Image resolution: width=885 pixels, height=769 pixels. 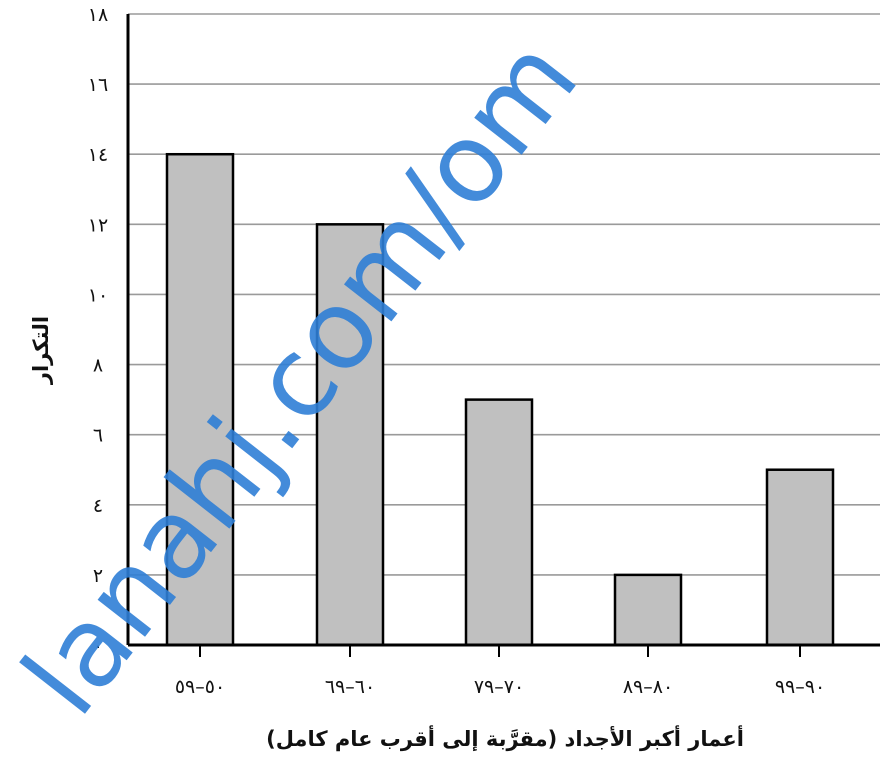 I want to click on y-axis-title: التكرار, so click(x=41, y=350).